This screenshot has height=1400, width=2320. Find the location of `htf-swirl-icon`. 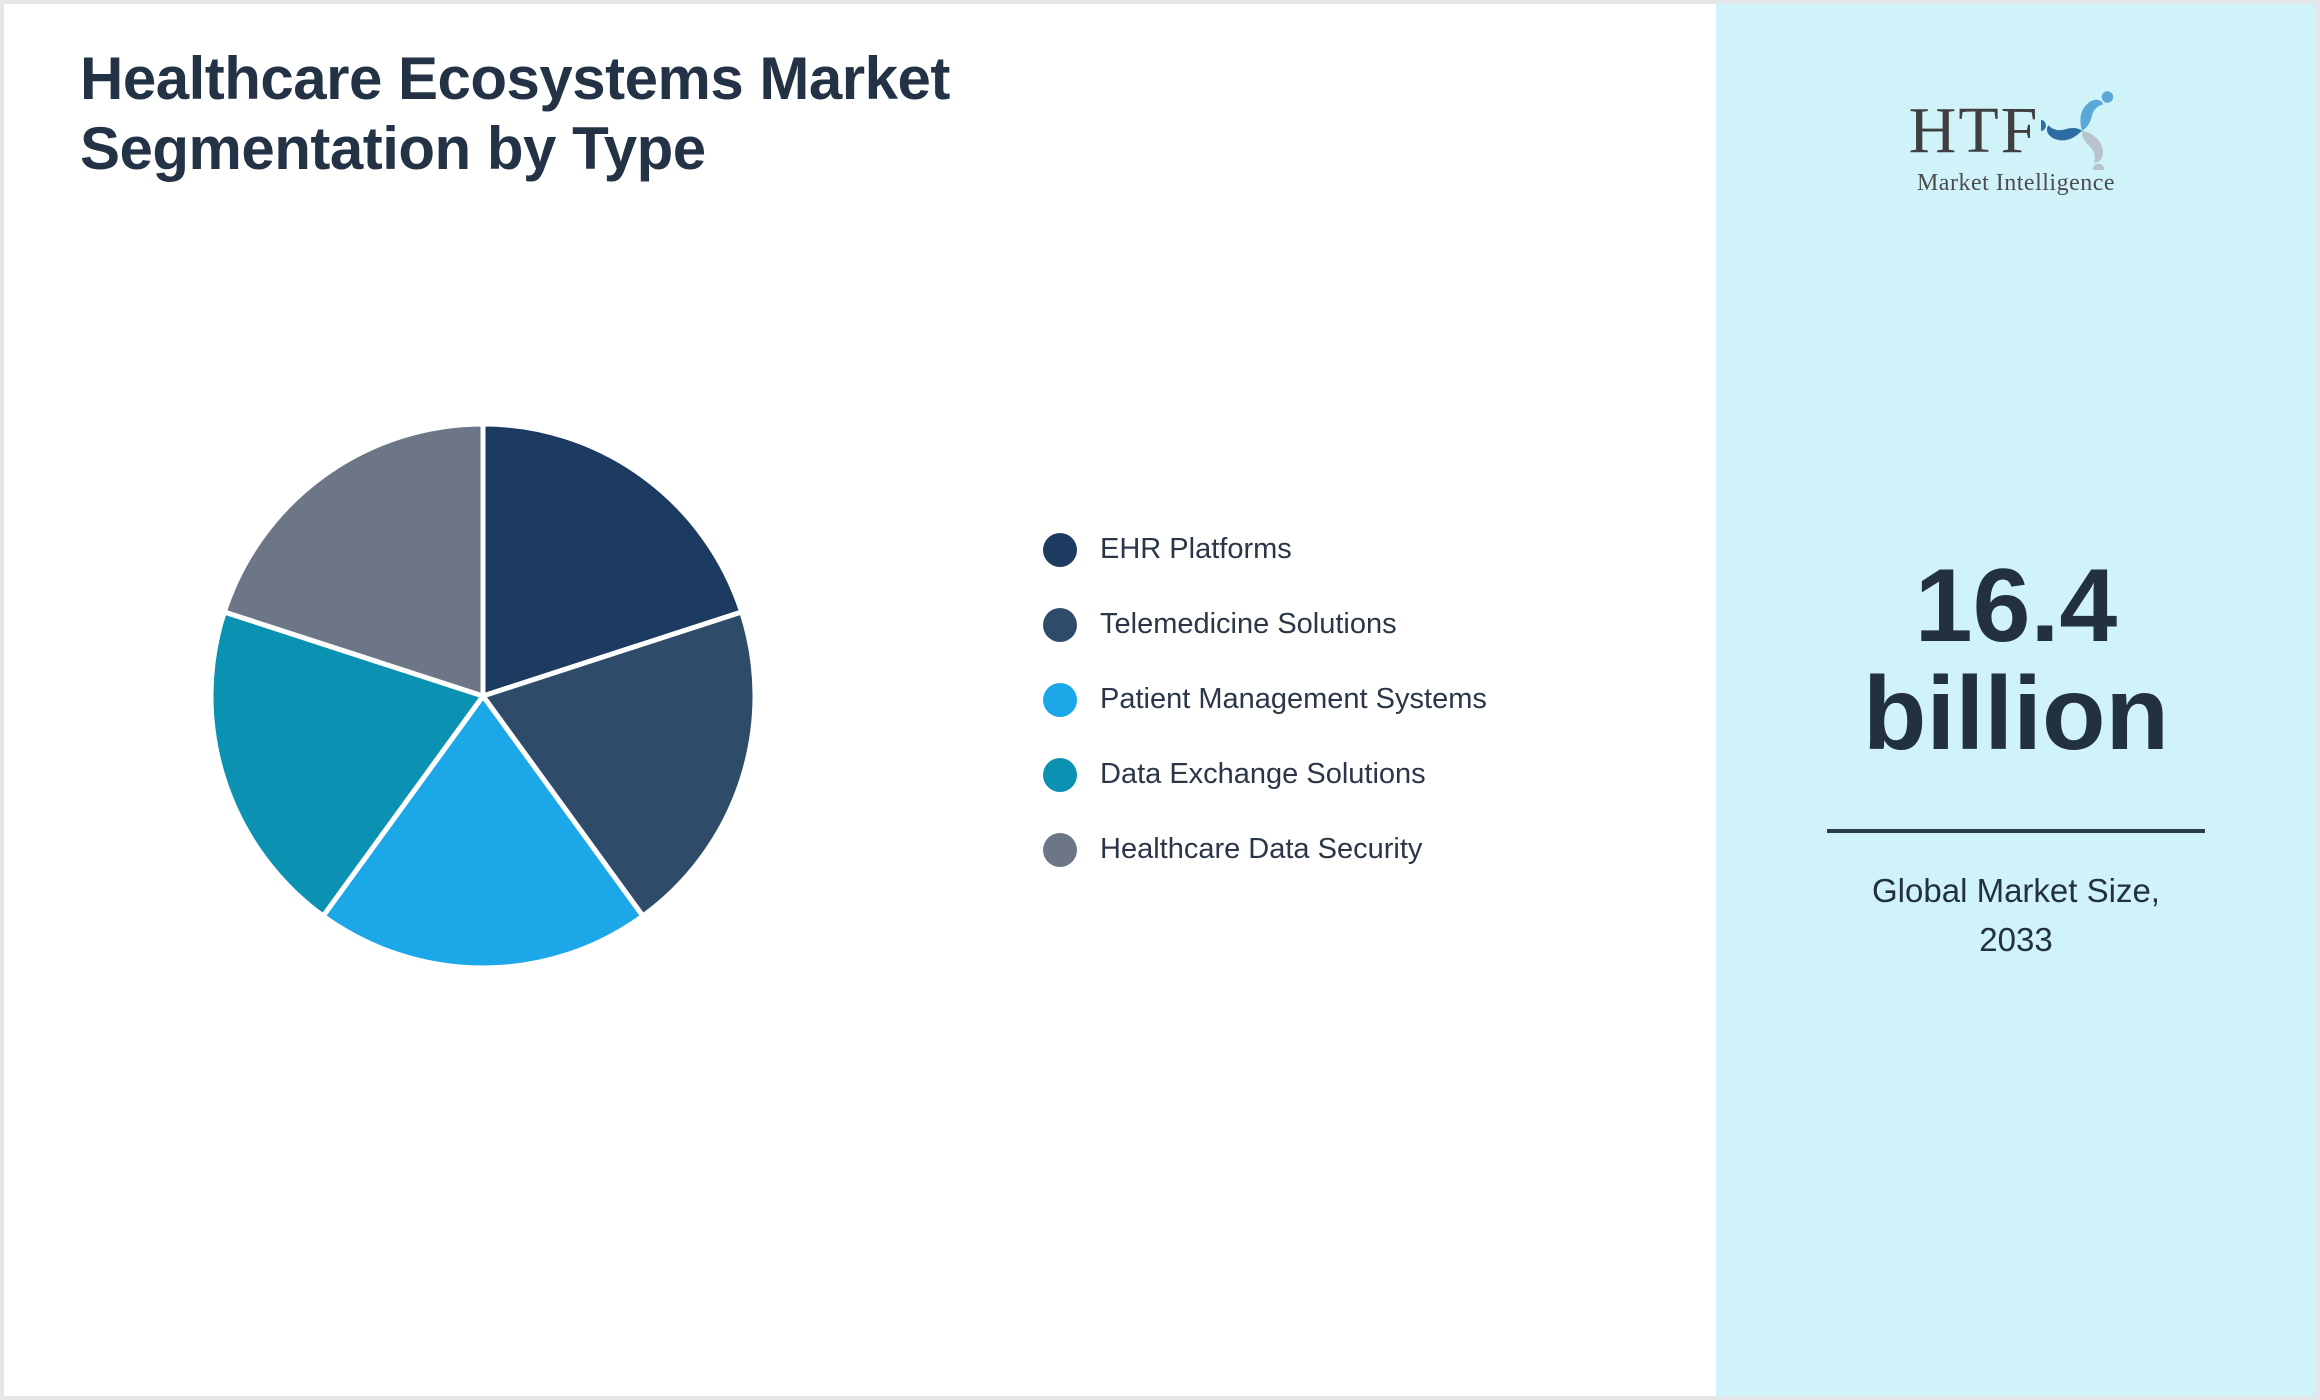

htf-swirl-icon is located at coordinates (2077, 130).